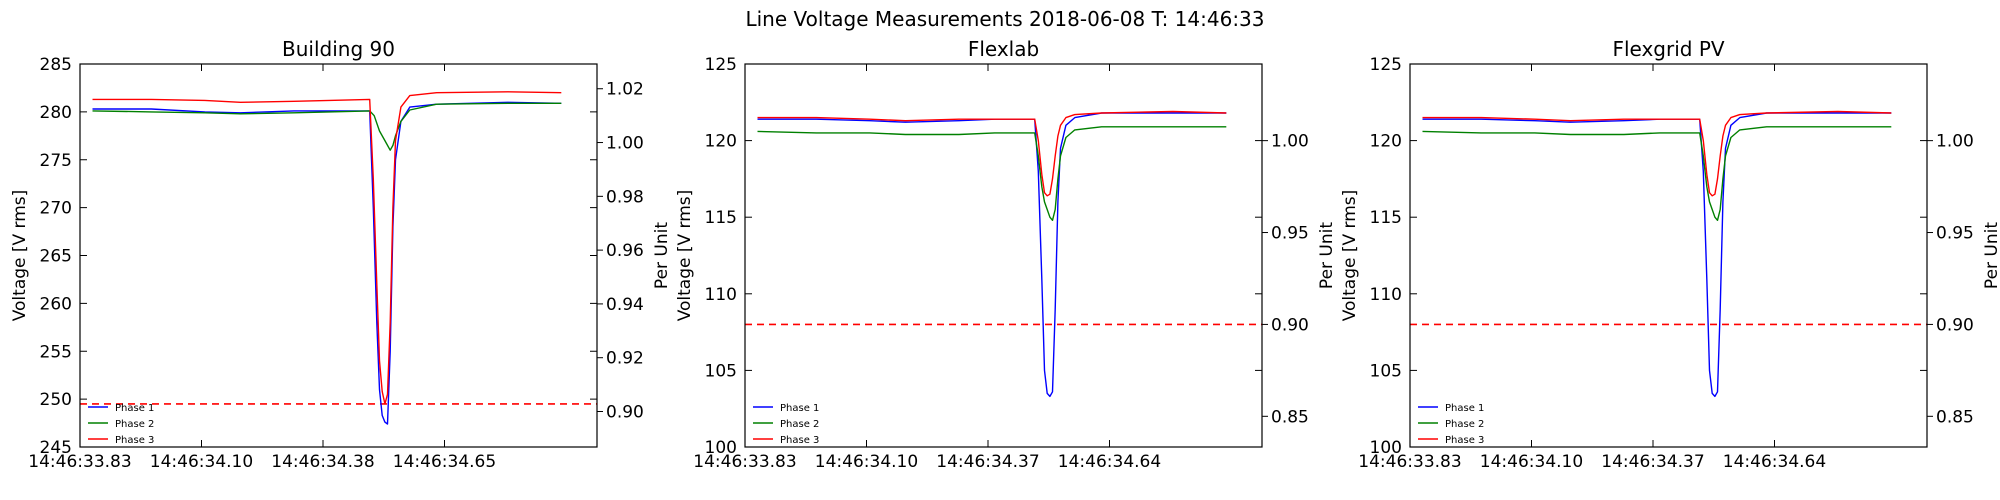 This screenshot has height=500, width=2000. What do you see at coordinates (1003, 49) in the screenshot?
I see `panel-title: Flexlab` at bounding box center [1003, 49].